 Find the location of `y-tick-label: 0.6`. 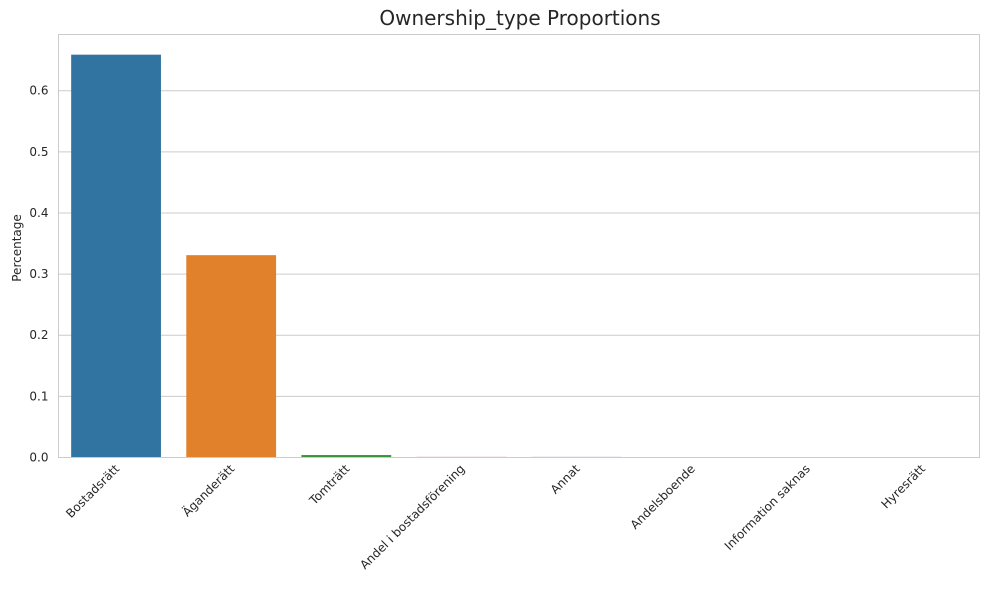

y-tick-label: 0.6 is located at coordinates (38, 91).